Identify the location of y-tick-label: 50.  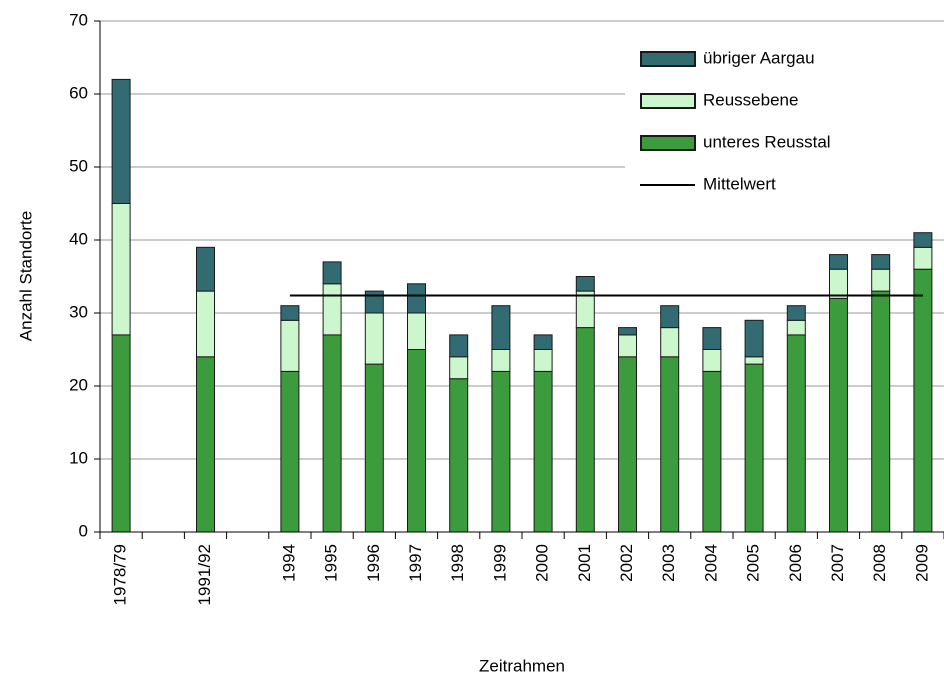
(78, 165).